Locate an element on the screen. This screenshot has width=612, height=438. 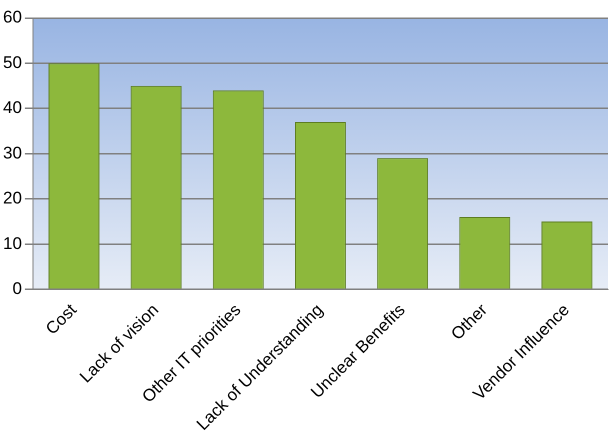
y-tick-label: 40 is located at coordinates (12, 108).